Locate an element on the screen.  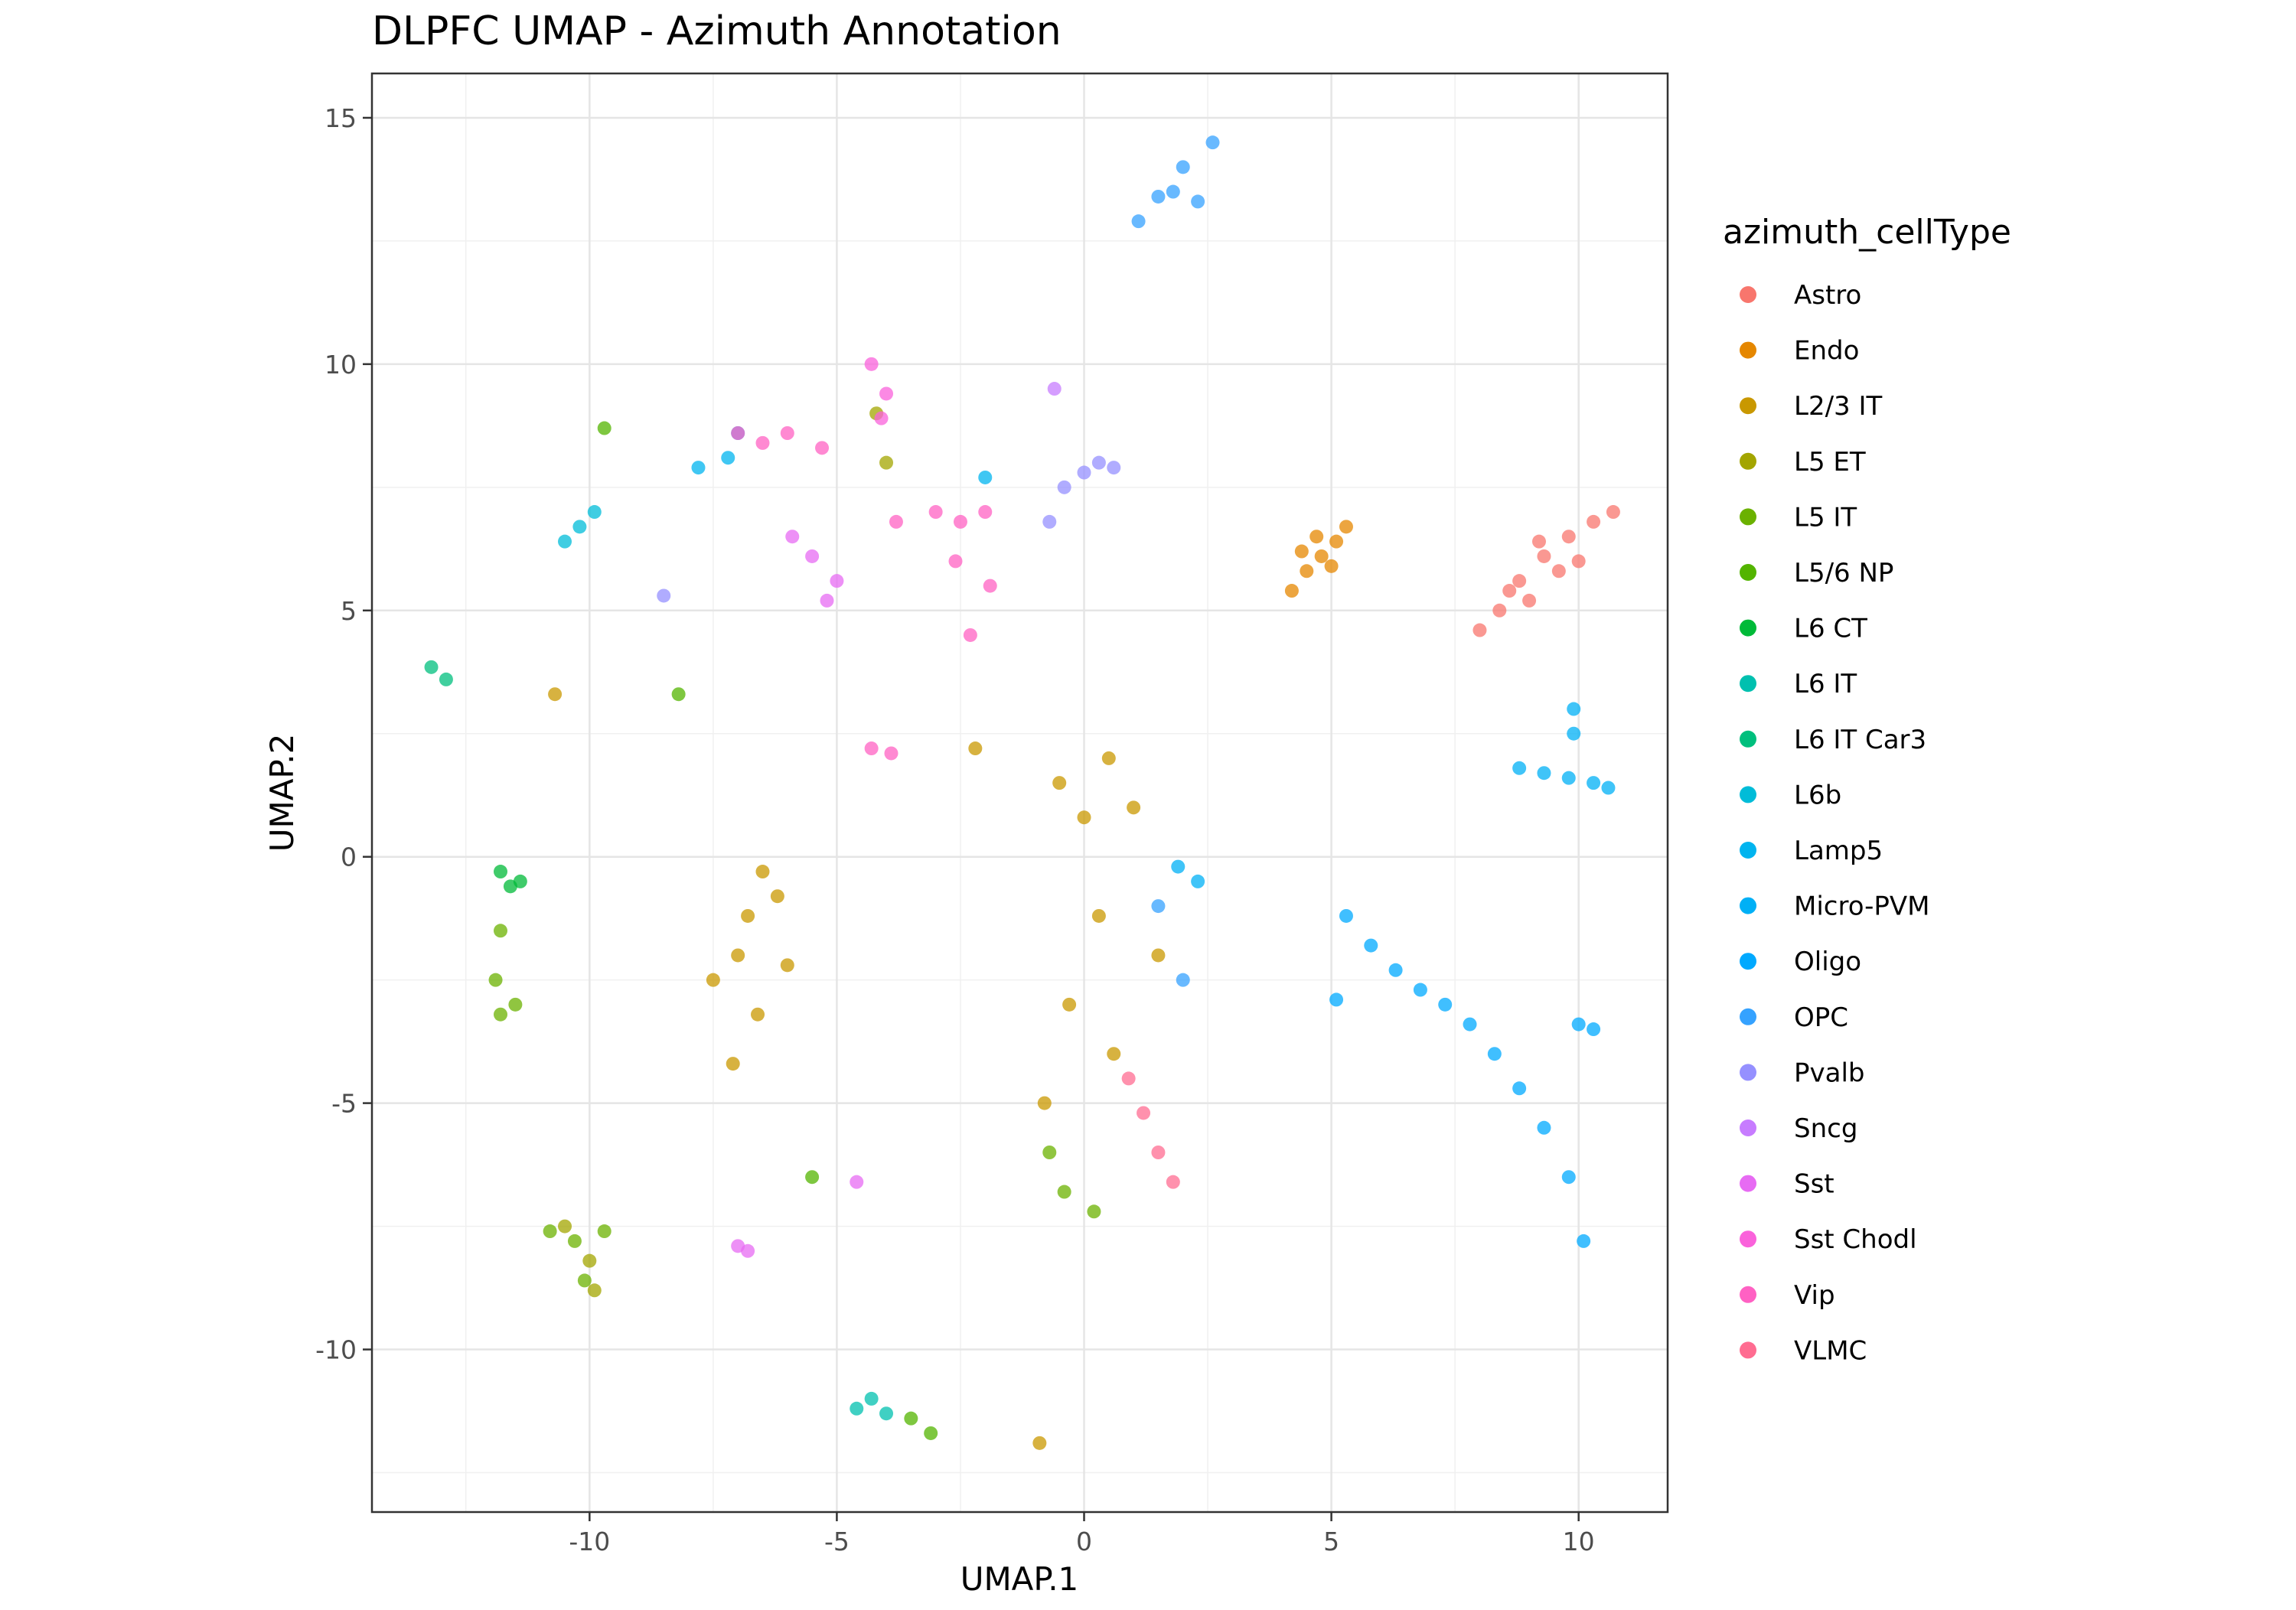
legend-label: Vip is located at coordinates (1814, 1295).